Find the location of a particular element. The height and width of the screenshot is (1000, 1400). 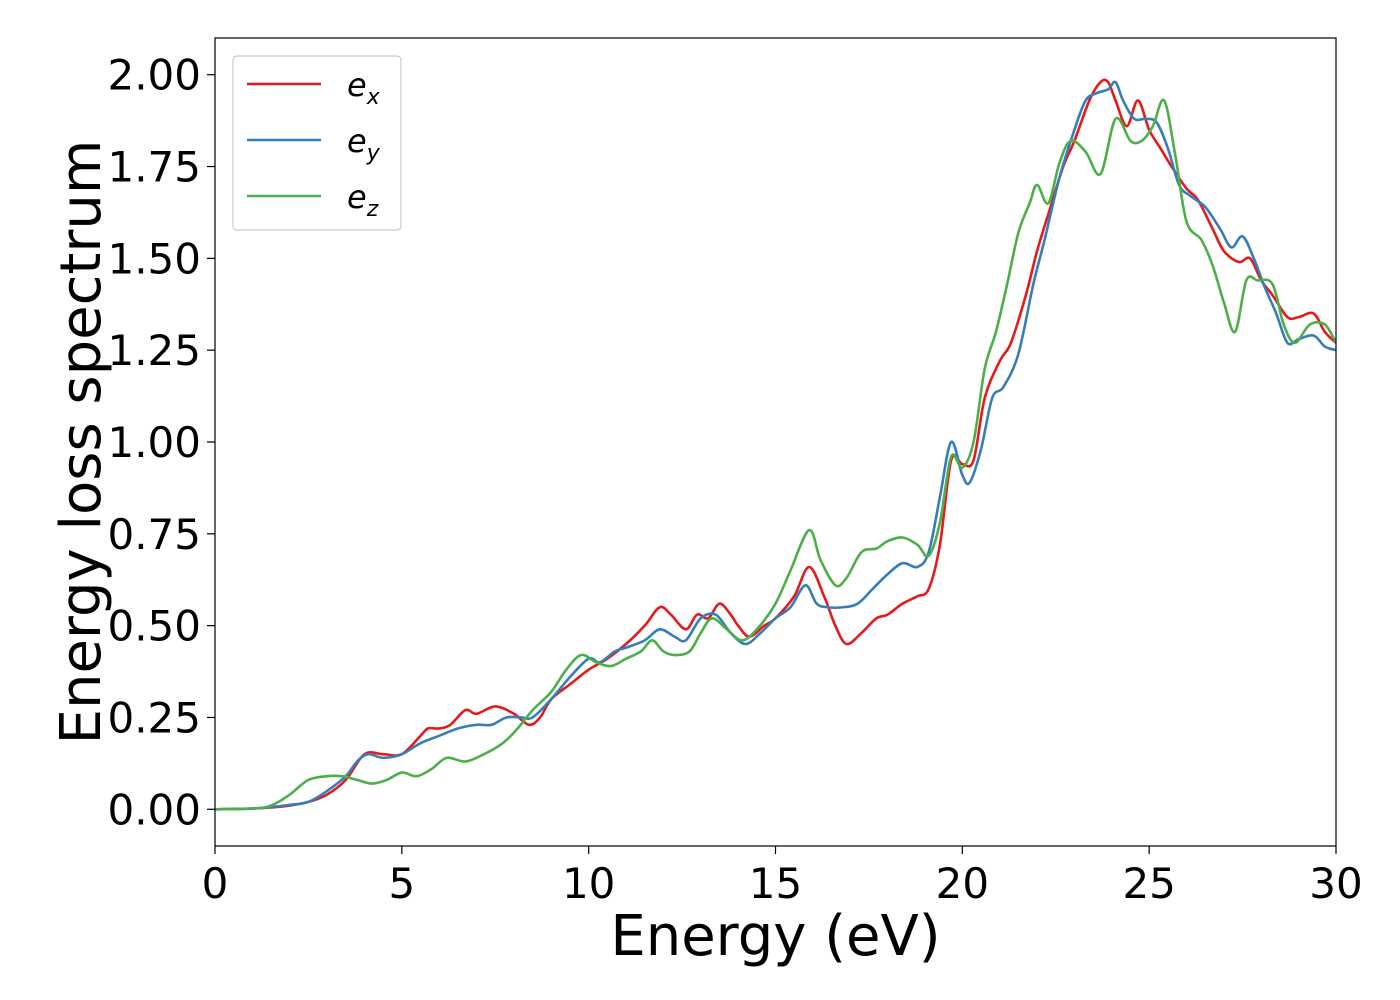

legend: ex ey ez is located at coordinates (317, 143).